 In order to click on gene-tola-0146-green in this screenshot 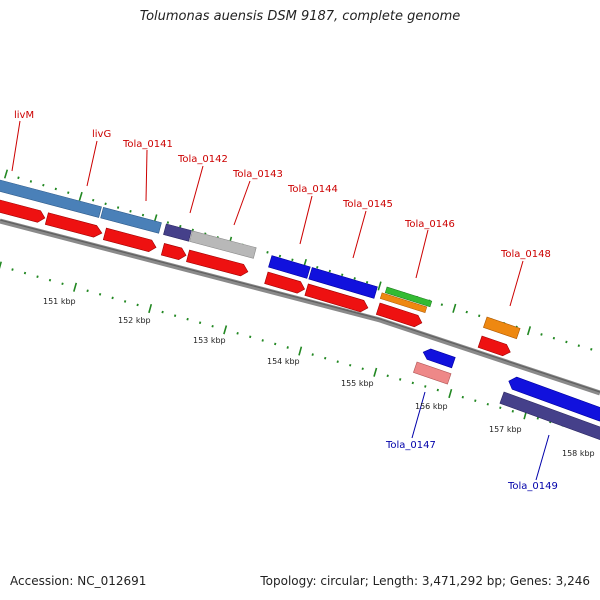, I will do `click(408, 297)`.